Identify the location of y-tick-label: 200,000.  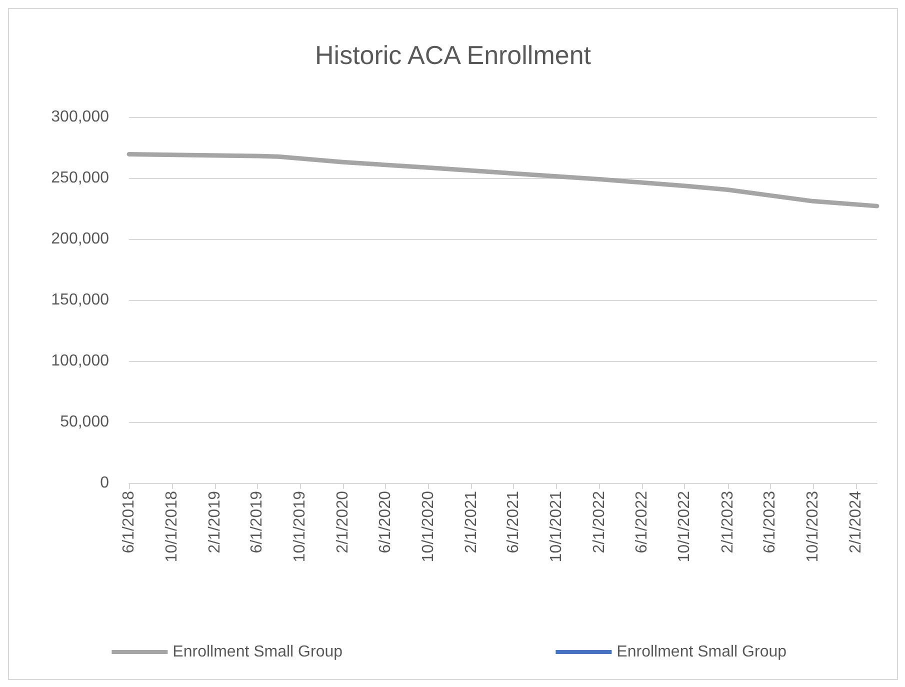
(80, 239).